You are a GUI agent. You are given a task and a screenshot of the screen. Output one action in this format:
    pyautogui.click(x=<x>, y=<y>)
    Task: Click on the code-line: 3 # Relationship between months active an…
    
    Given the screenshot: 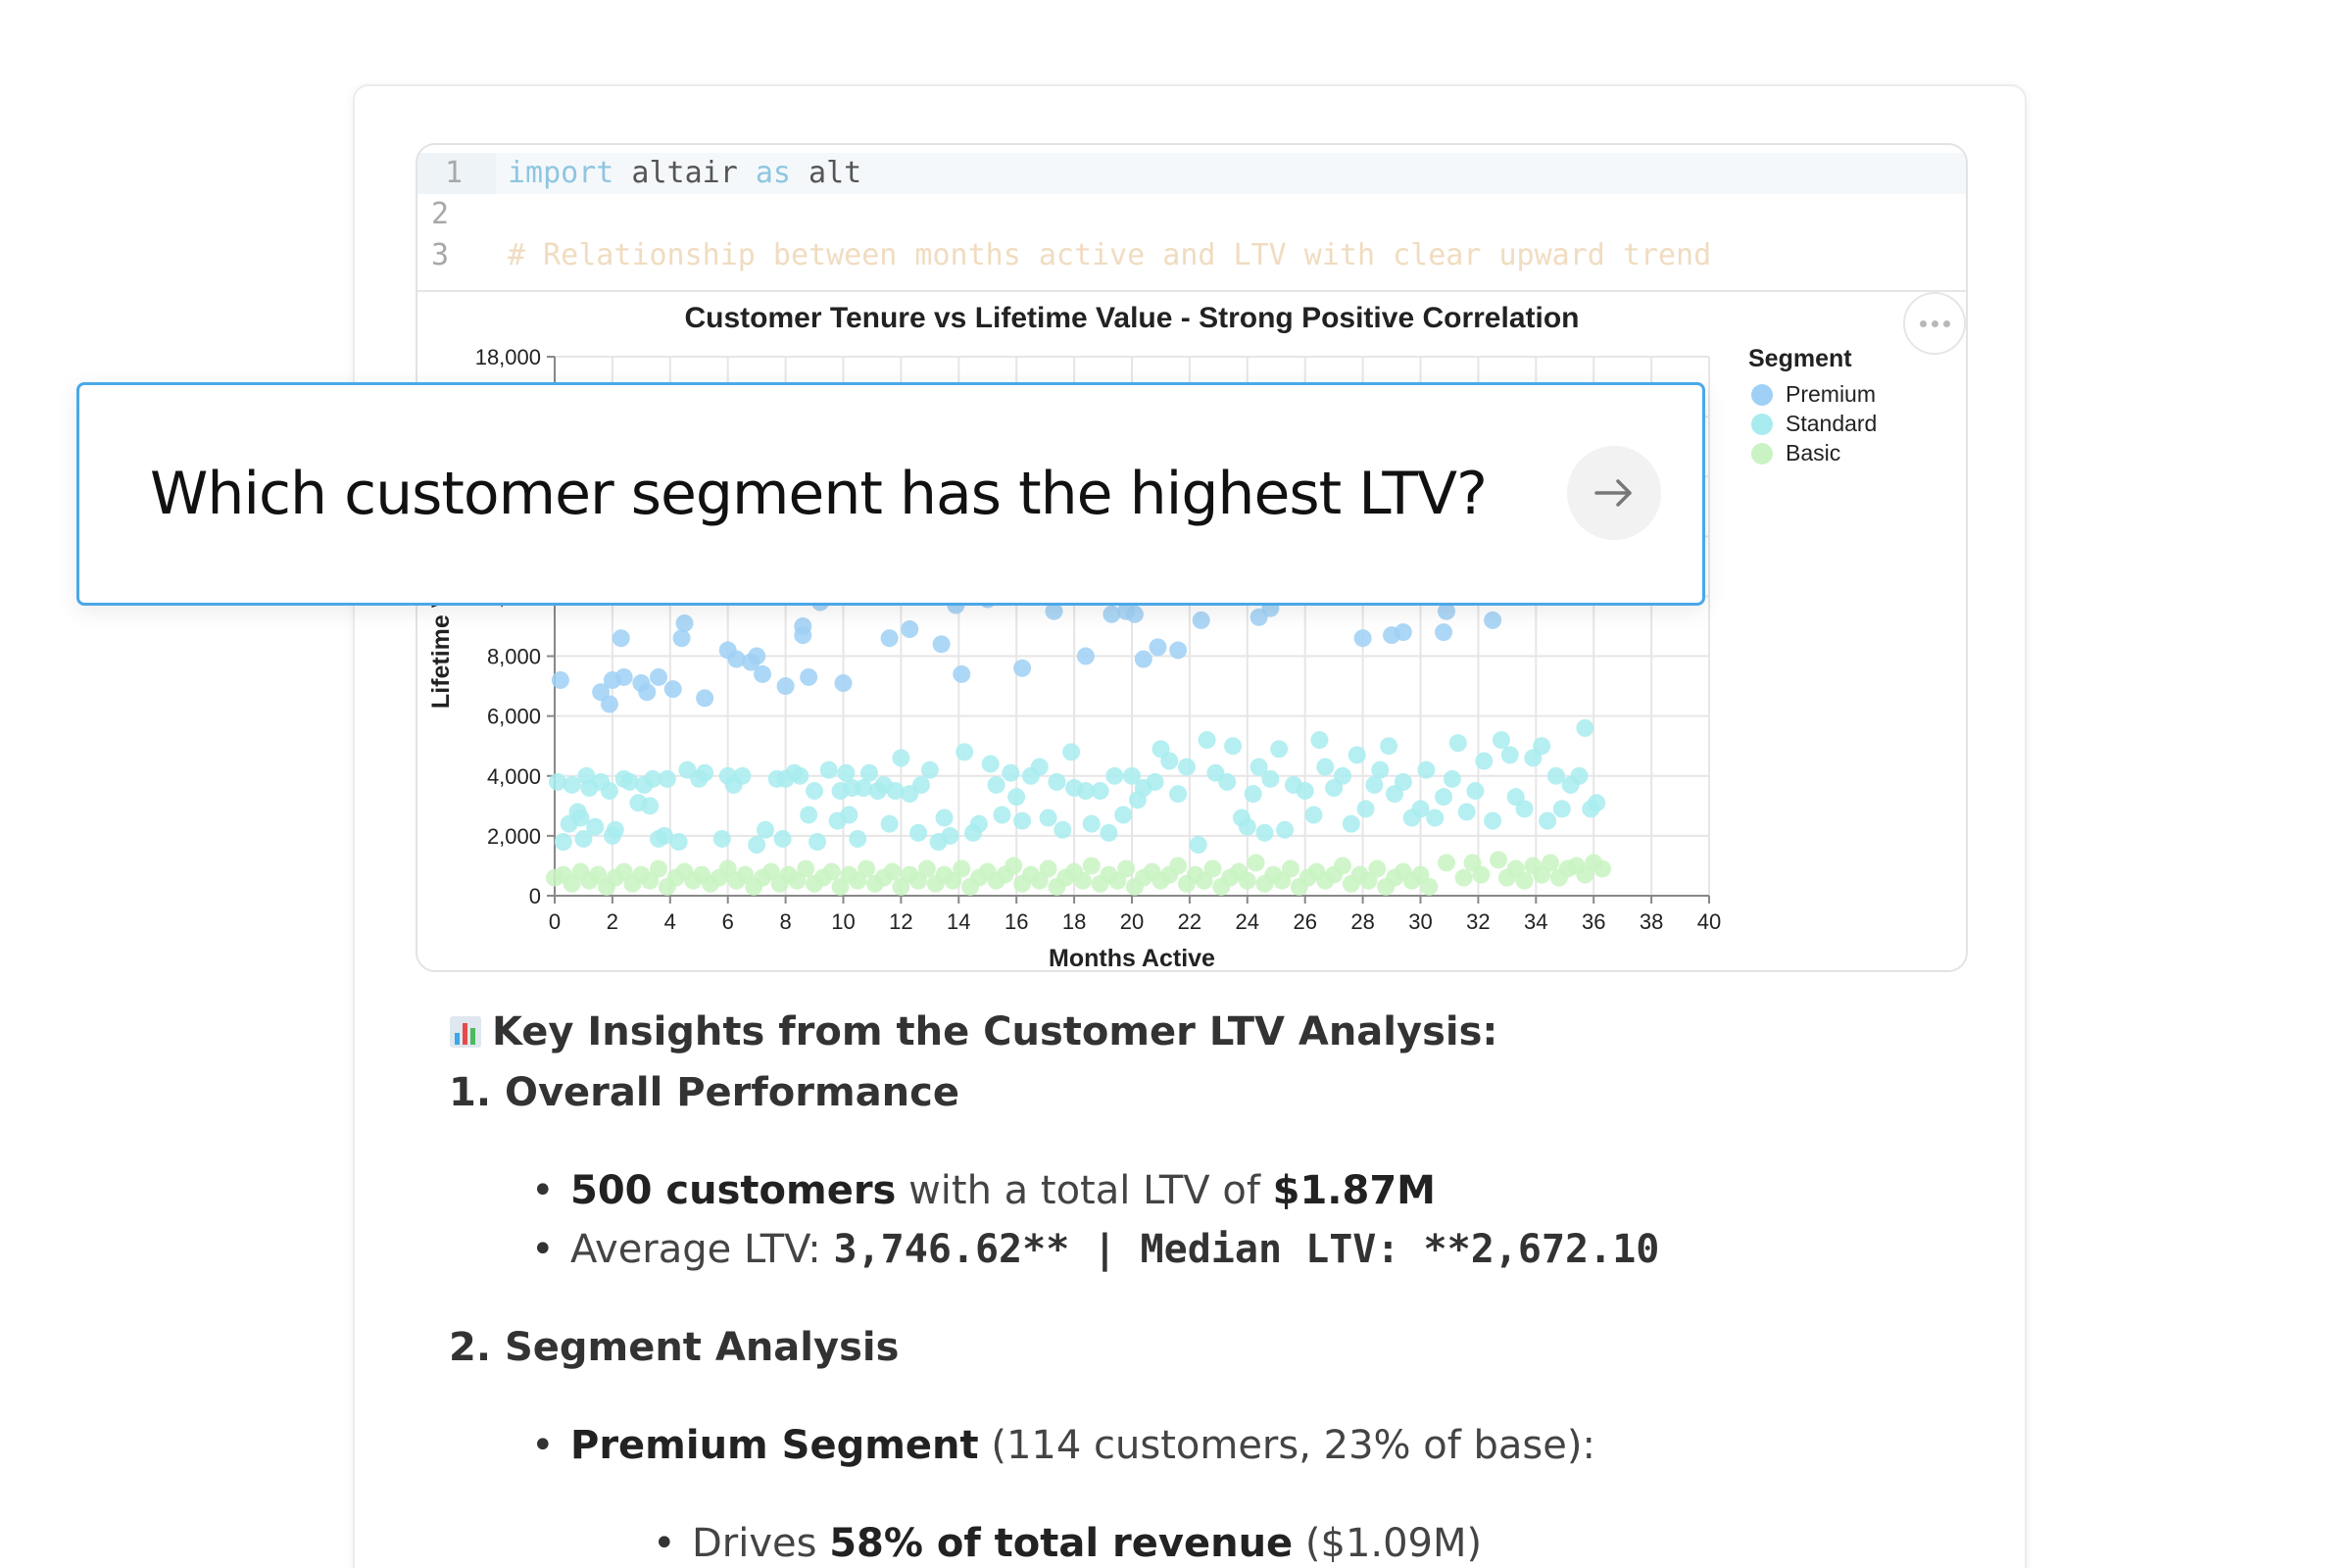 What is the action you would take?
    pyautogui.click(x=1191, y=255)
    